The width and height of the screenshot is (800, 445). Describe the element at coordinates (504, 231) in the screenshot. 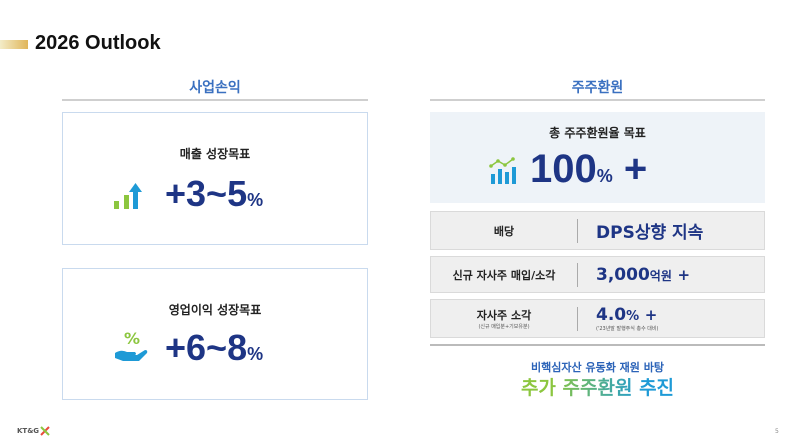

I see `row-label: 배당` at that location.